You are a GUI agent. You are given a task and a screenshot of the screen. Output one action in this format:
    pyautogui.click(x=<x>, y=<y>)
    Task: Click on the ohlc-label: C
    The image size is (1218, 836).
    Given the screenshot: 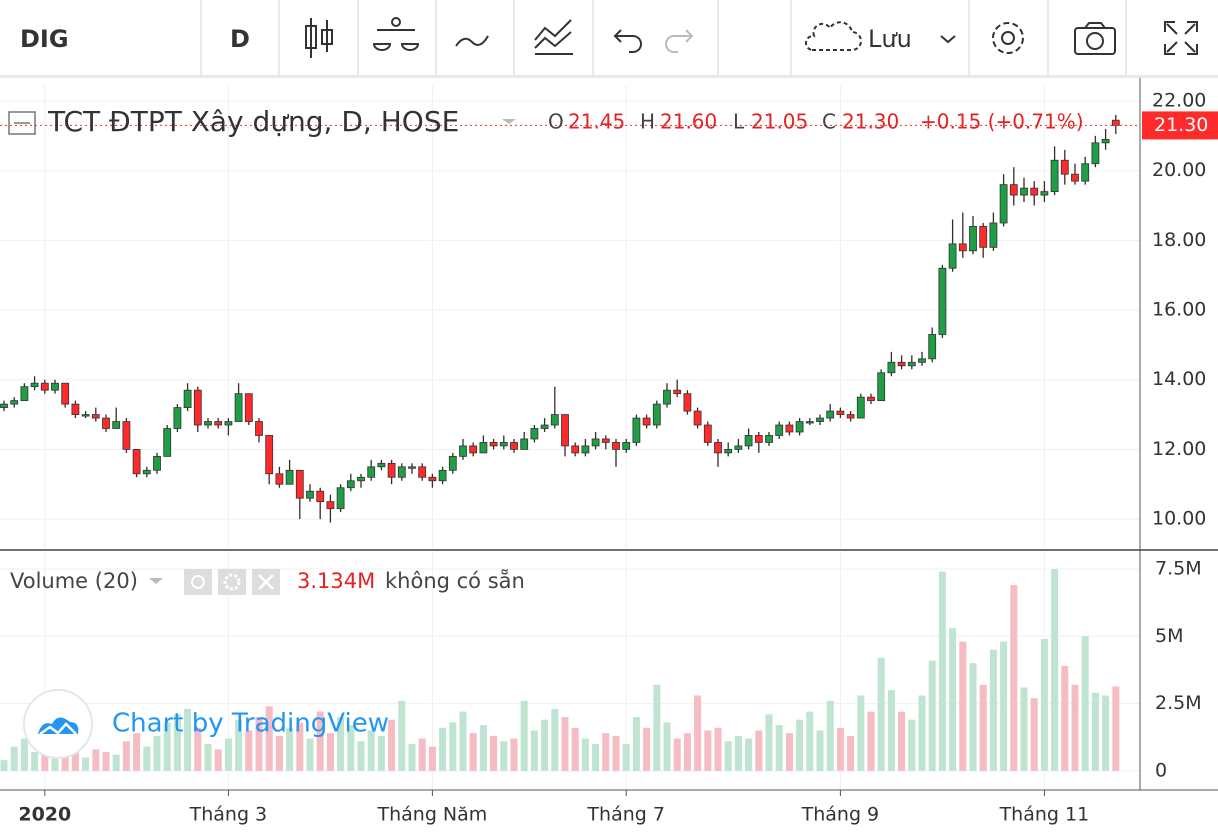 What is the action you would take?
    pyautogui.click(x=829, y=122)
    